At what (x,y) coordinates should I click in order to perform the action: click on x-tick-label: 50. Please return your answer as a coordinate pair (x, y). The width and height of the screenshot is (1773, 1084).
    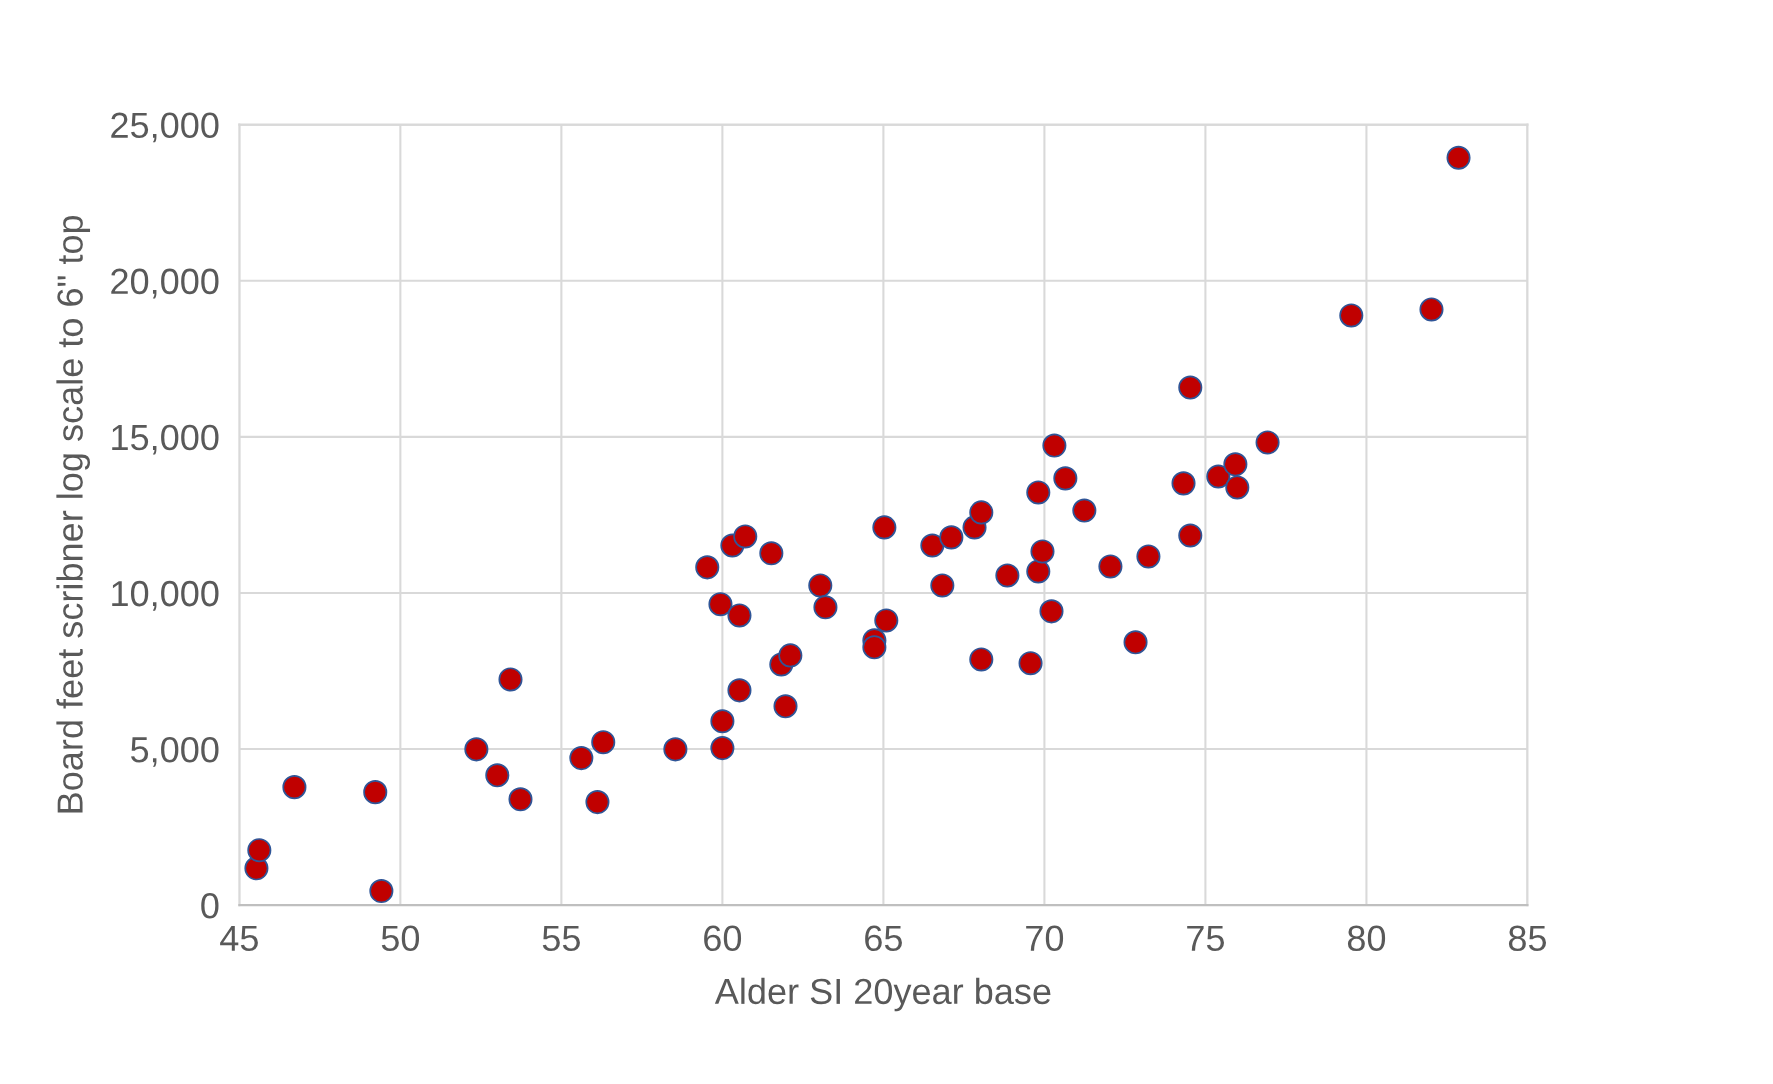
    Looking at the image, I should click on (400, 938).